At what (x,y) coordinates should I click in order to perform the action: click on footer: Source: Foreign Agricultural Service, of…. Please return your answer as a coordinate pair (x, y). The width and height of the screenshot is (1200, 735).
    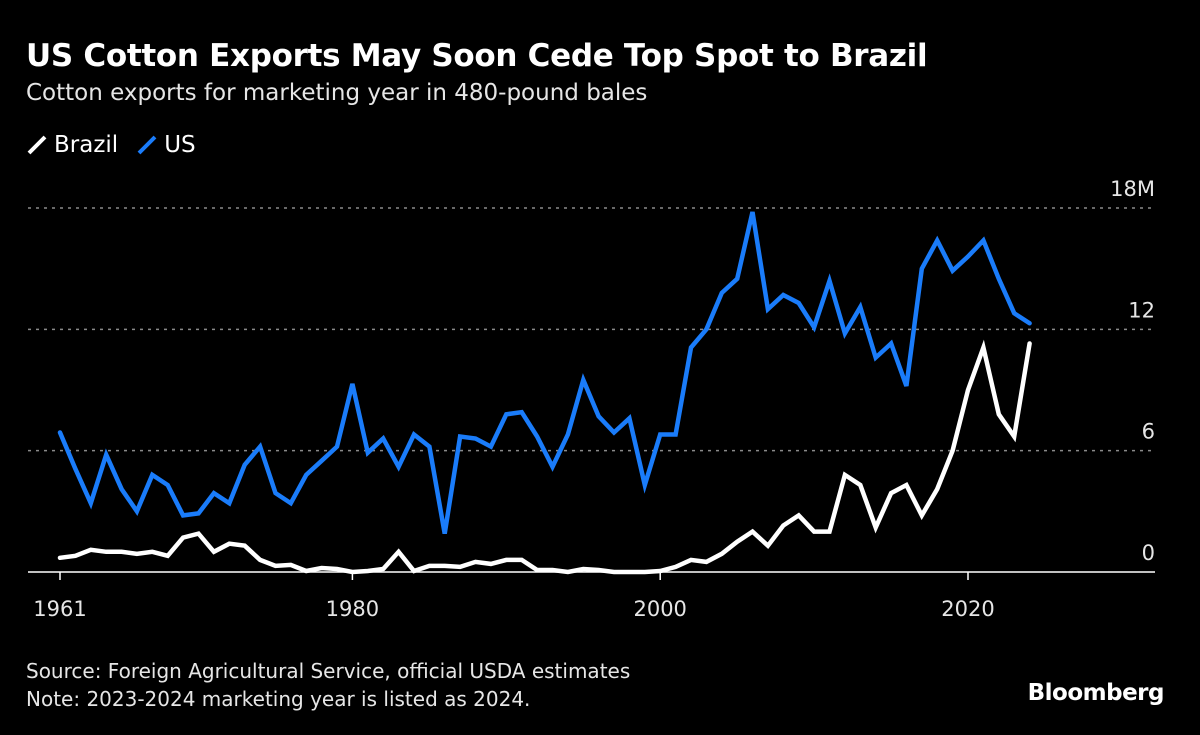
    Looking at the image, I should click on (328, 685).